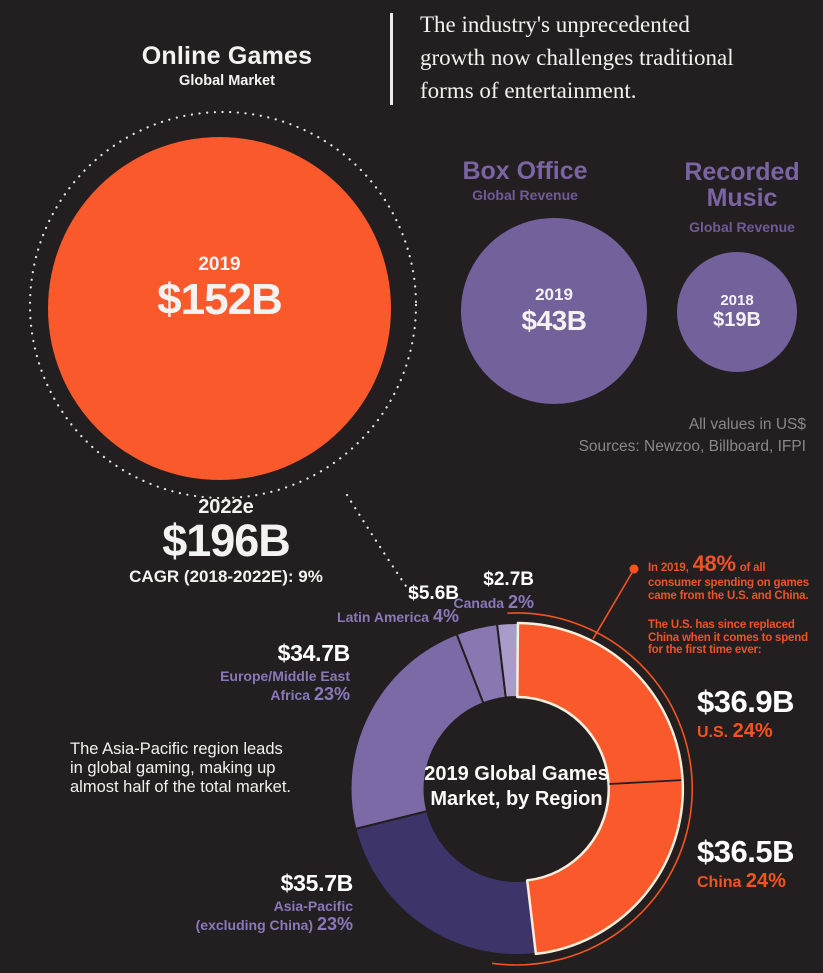  What do you see at coordinates (417, 731) in the screenshot?
I see `donut-segment-europe-middle-east-africa` at bounding box center [417, 731].